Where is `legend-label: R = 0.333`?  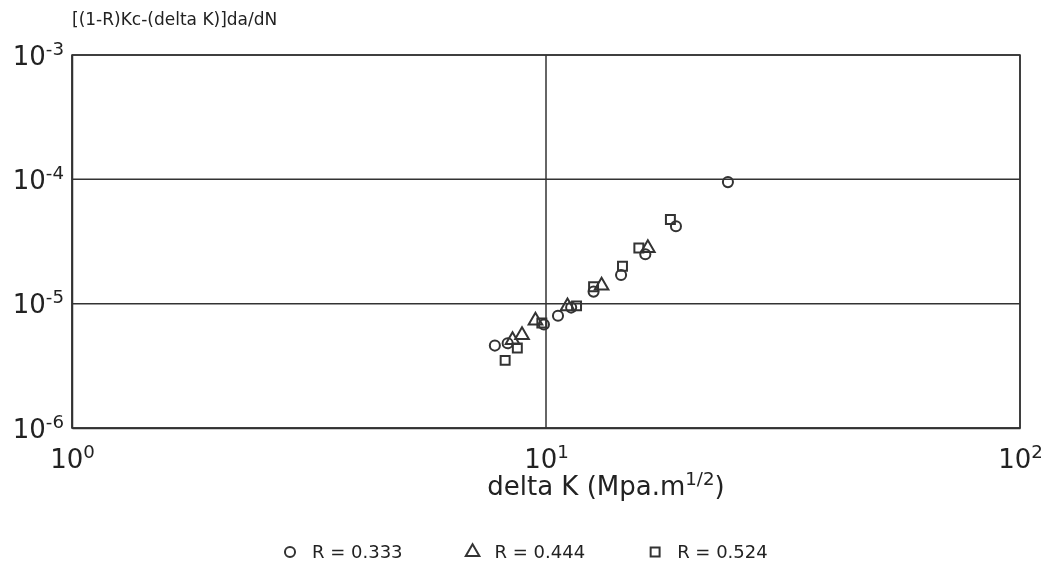 legend-label: R = 0.333 is located at coordinates (357, 551).